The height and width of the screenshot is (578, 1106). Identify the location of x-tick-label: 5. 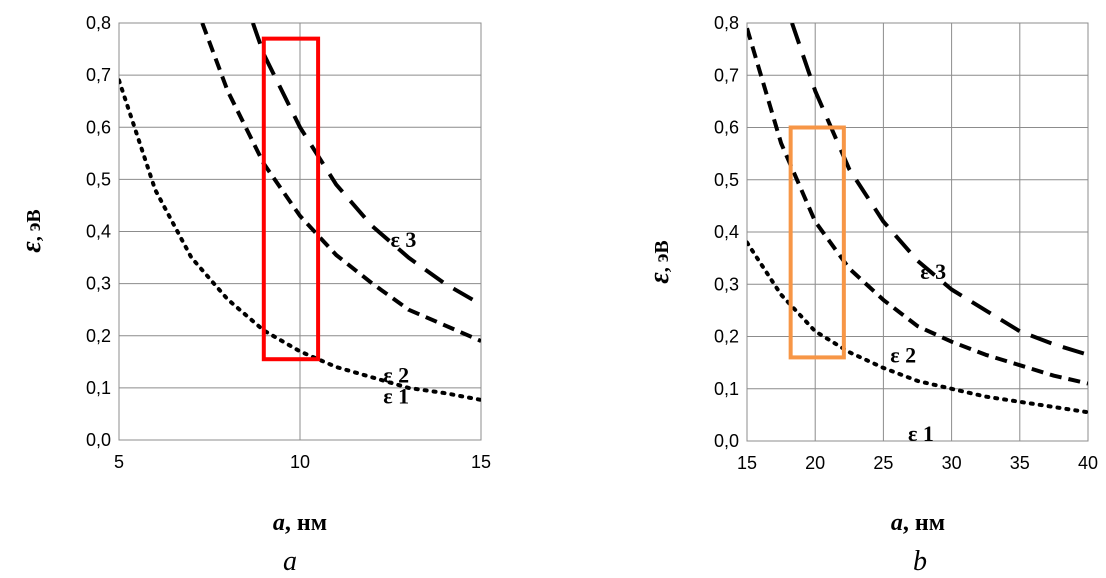
(119, 462).